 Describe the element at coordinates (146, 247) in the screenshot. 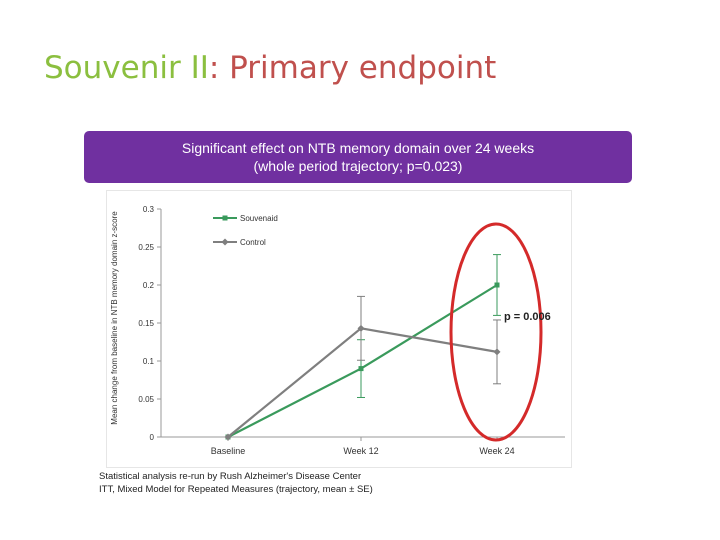

I see `y-tick-label: 0.25` at that location.